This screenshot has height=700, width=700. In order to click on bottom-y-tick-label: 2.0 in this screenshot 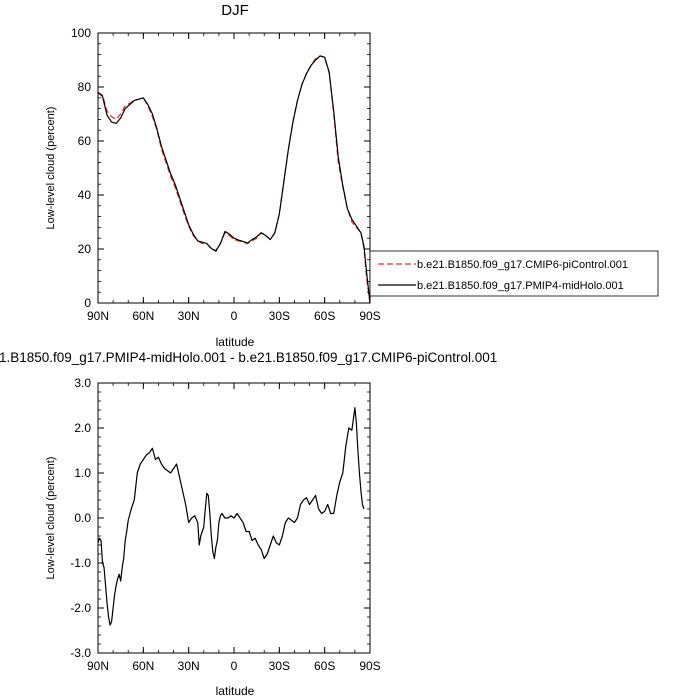, I will do `click(82, 428)`.